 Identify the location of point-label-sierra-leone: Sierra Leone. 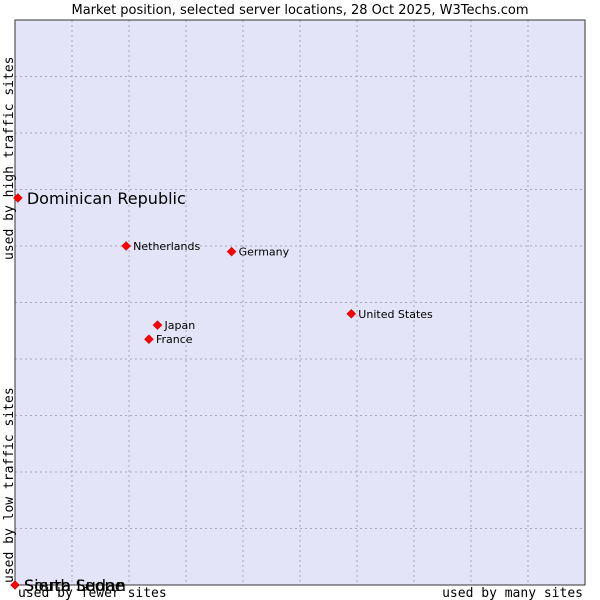
(74, 585).